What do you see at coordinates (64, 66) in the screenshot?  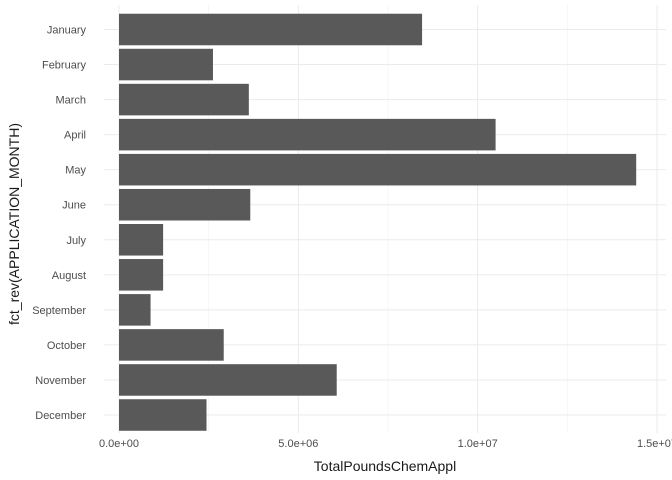 I see `y-tick-label: February` at bounding box center [64, 66].